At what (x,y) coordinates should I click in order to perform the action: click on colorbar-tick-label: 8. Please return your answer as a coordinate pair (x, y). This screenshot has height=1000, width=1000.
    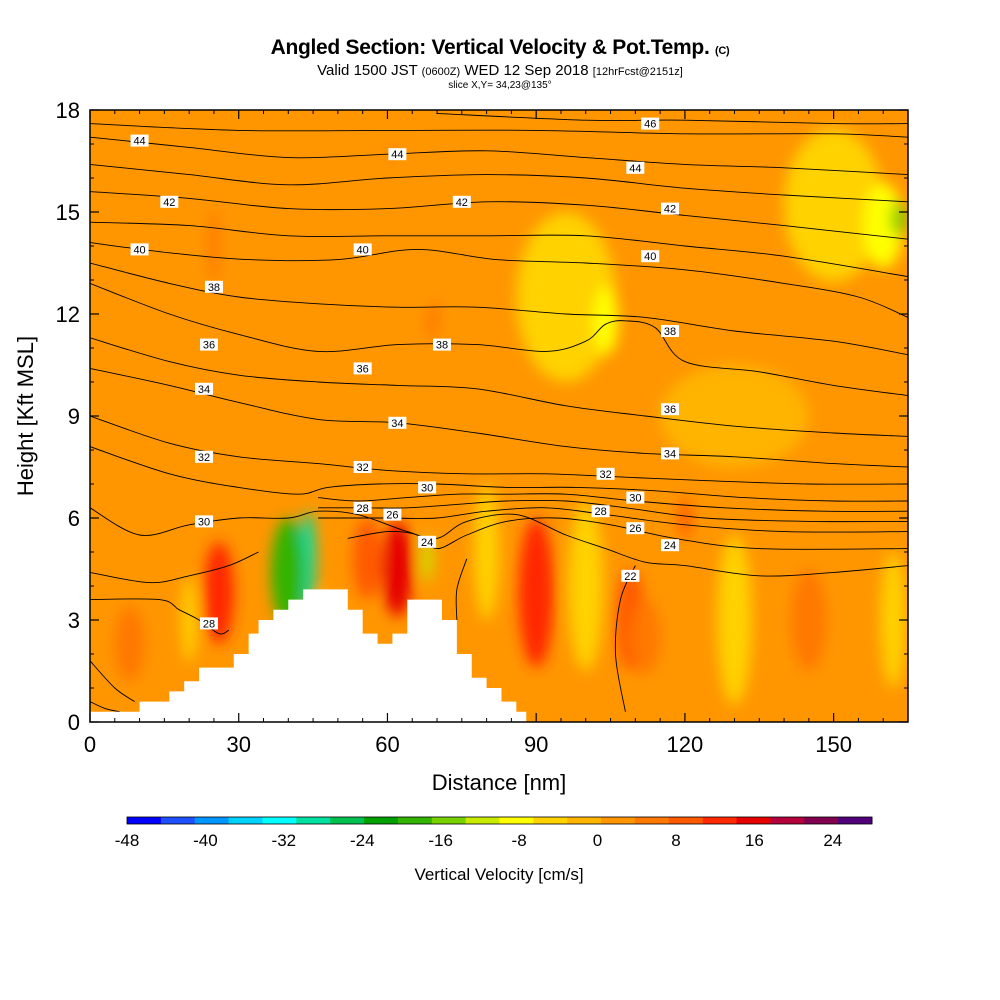
    Looking at the image, I should click on (675, 840).